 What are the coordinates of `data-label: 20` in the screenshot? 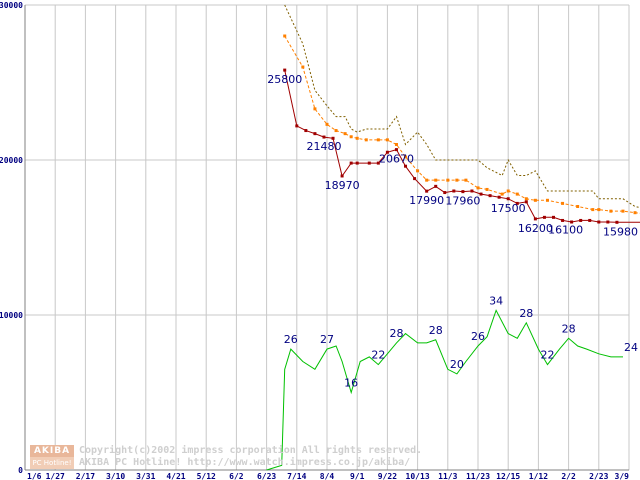 It's located at (457, 364).